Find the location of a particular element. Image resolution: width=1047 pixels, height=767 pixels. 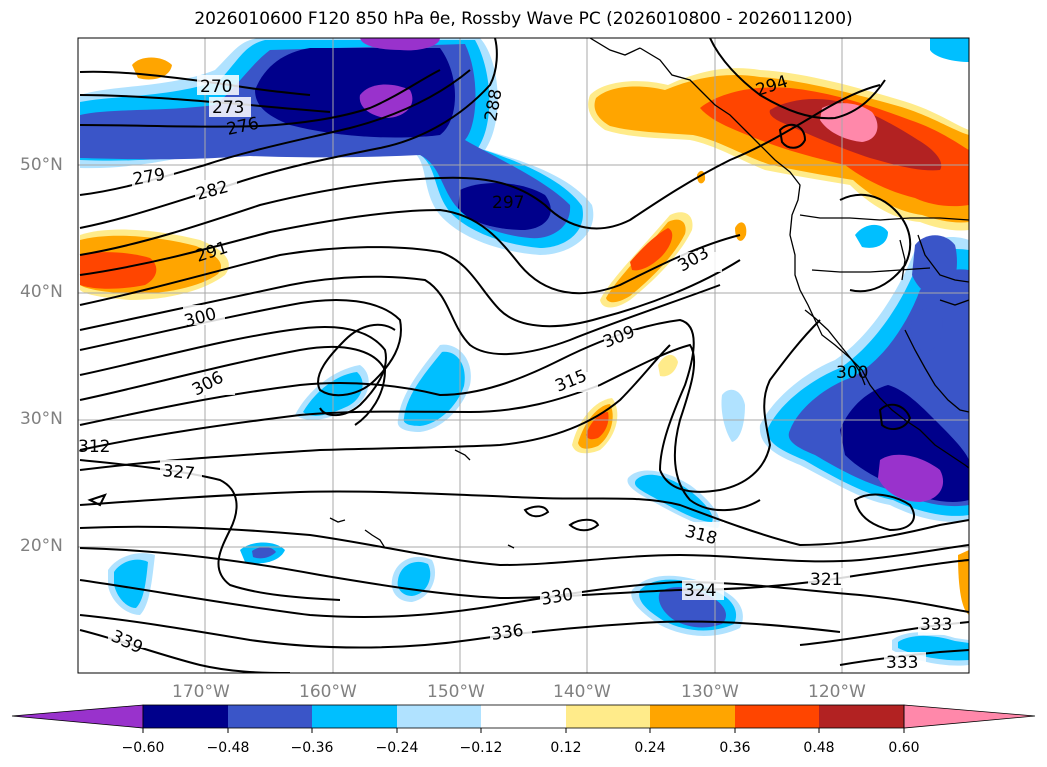

contour-label-333b: 333 is located at coordinates (902, 663).